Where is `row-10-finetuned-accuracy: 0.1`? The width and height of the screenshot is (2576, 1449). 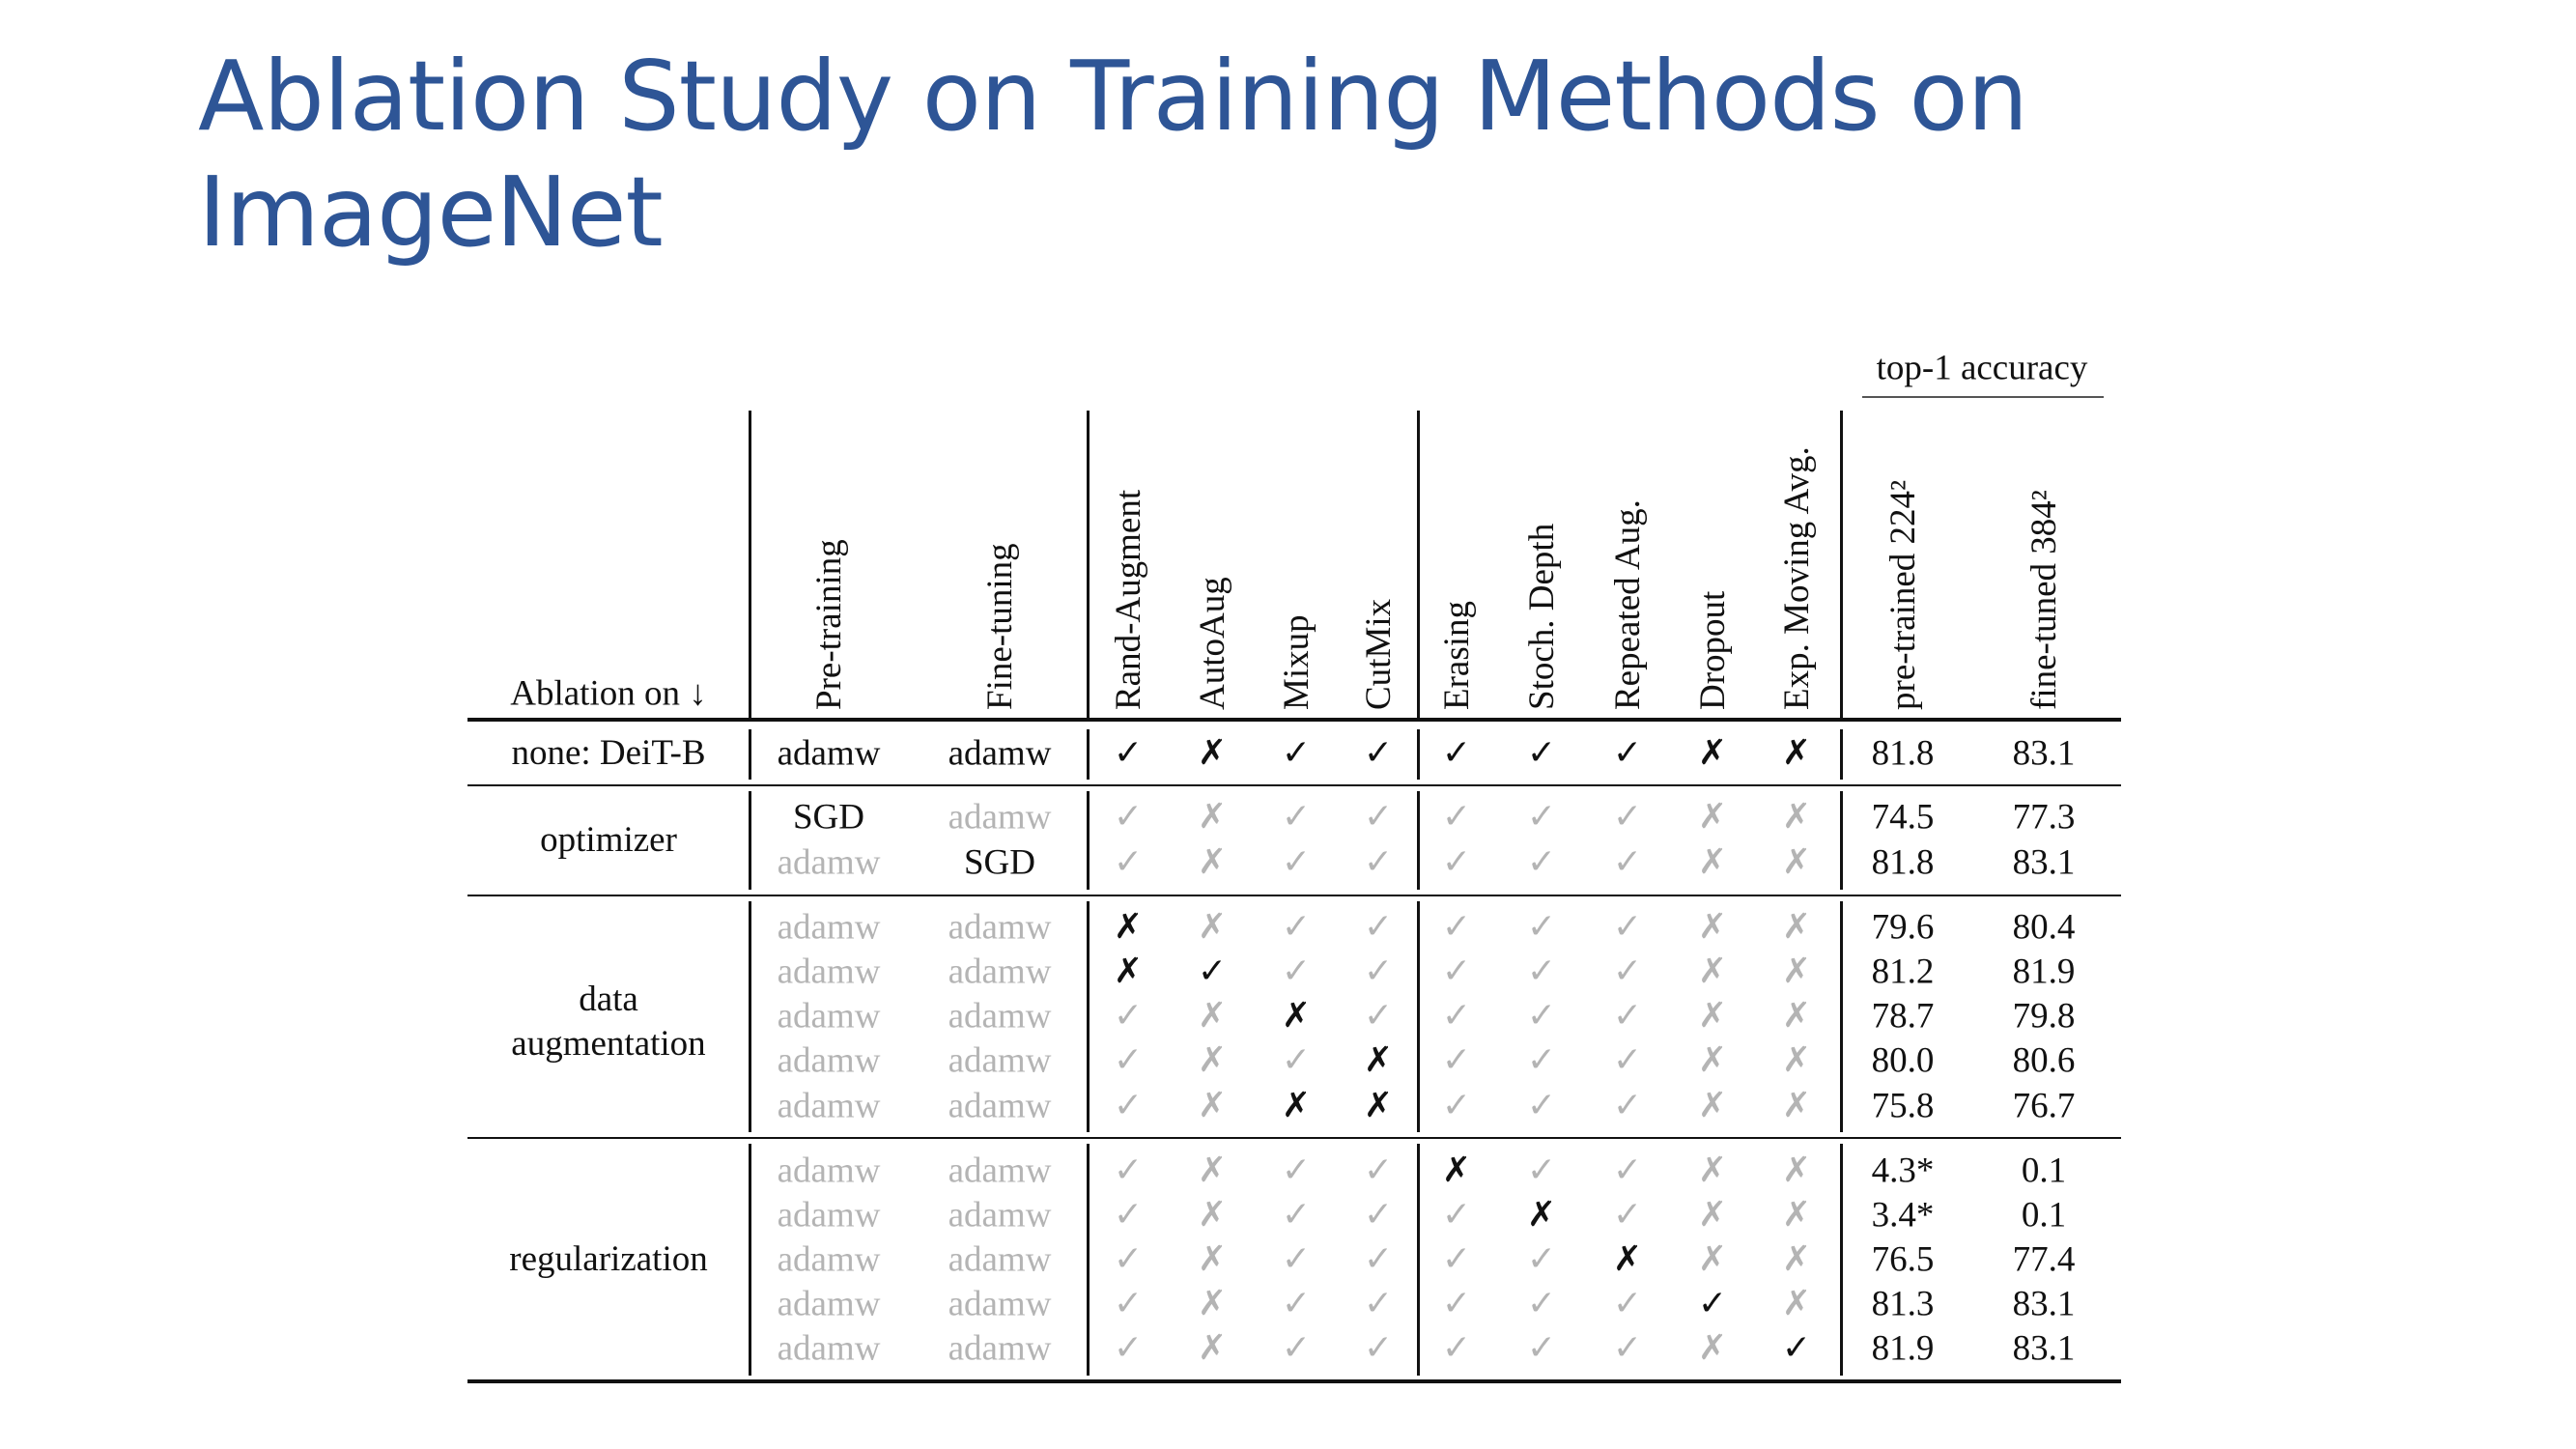 row-10-finetuned-accuracy: 0.1 is located at coordinates (2044, 1215).